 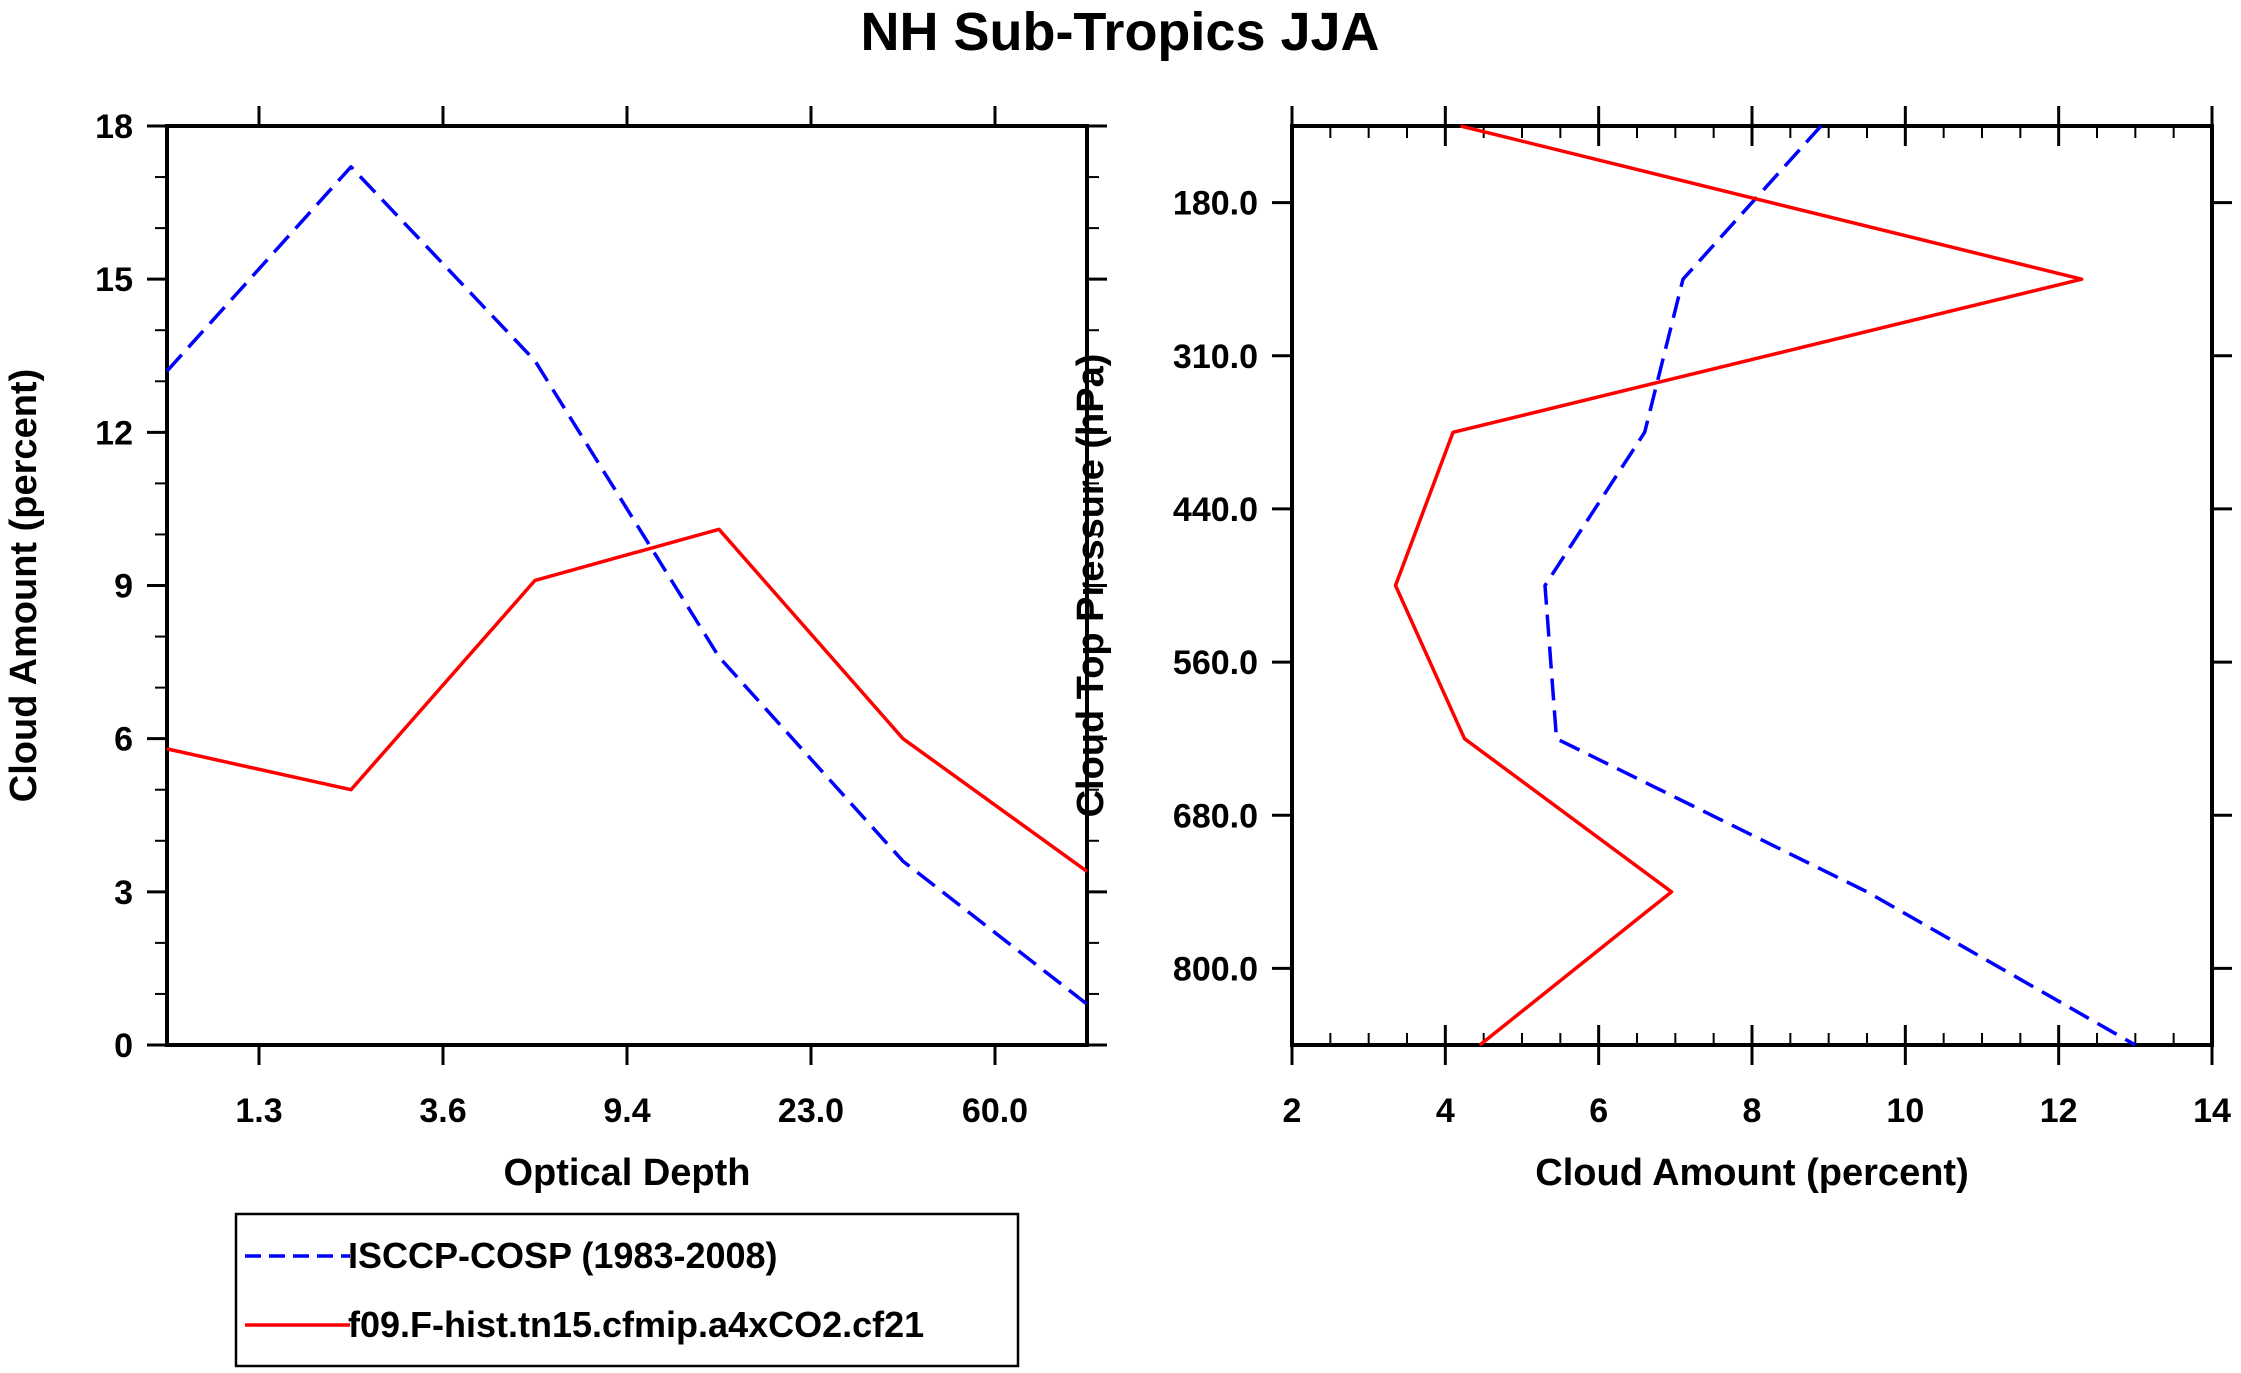 What do you see at coordinates (1215, 510) in the screenshot?
I see `right-y-tick-label: 440.0` at bounding box center [1215, 510].